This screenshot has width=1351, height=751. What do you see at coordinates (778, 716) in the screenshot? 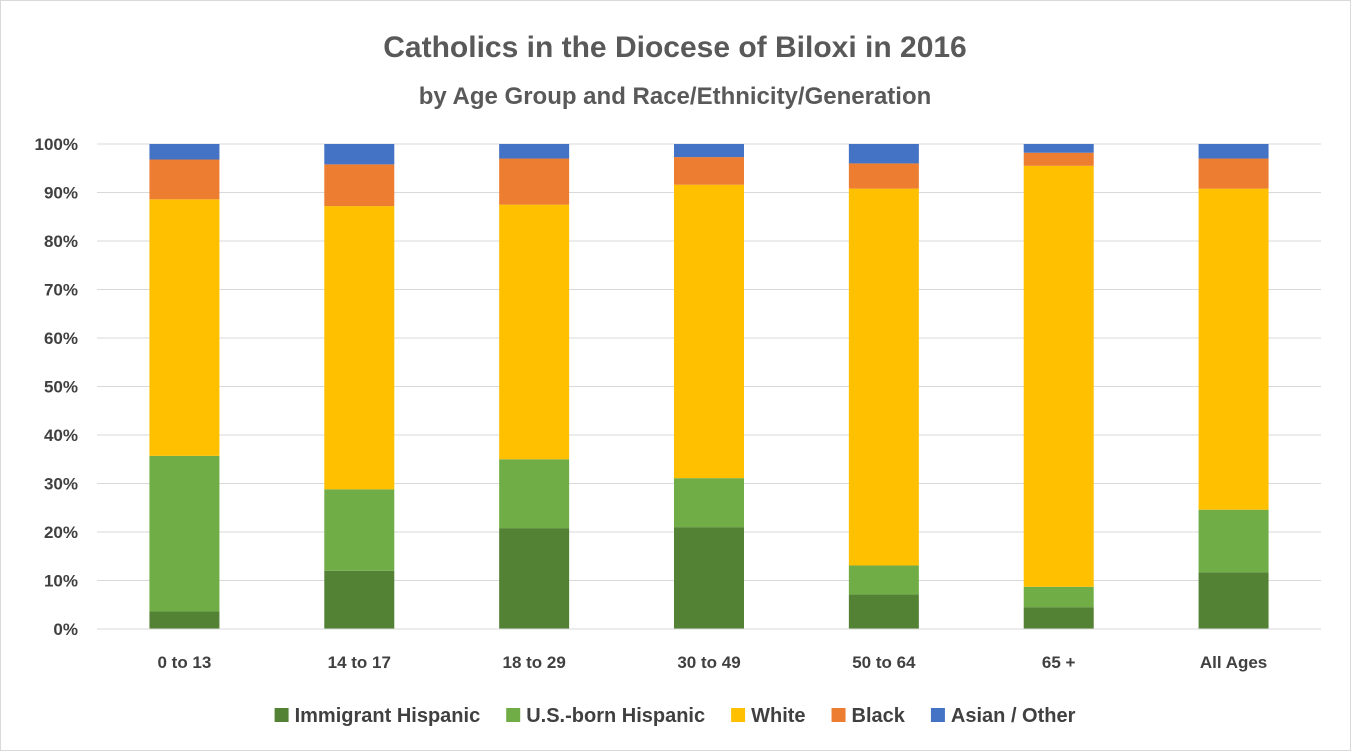
I see `legend-label: White` at bounding box center [778, 716].